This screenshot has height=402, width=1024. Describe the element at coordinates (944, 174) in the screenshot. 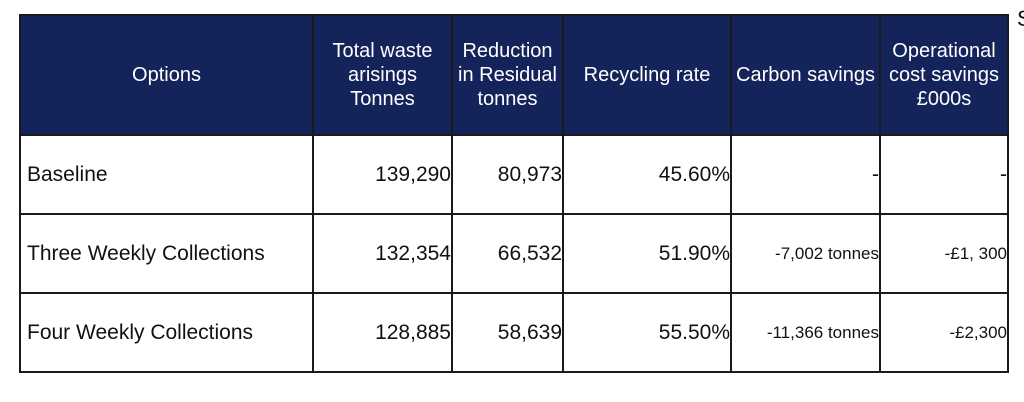

I see `cost-savings-cell: -` at that location.